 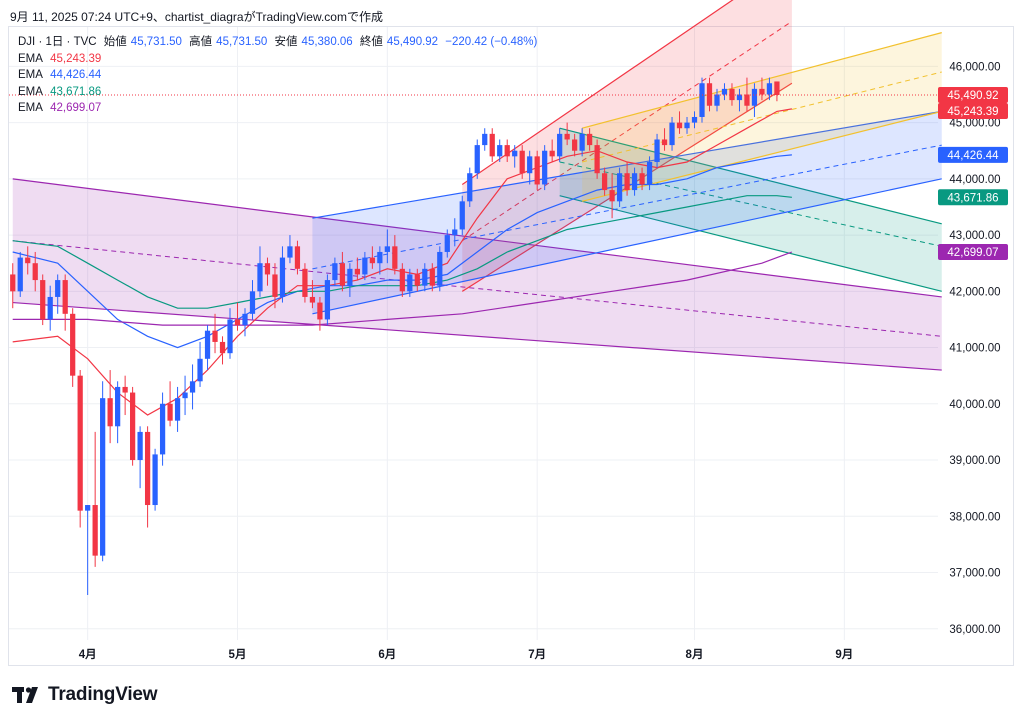 I want to click on ema-row: EMA 44,426.44, so click(x=279, y=75).